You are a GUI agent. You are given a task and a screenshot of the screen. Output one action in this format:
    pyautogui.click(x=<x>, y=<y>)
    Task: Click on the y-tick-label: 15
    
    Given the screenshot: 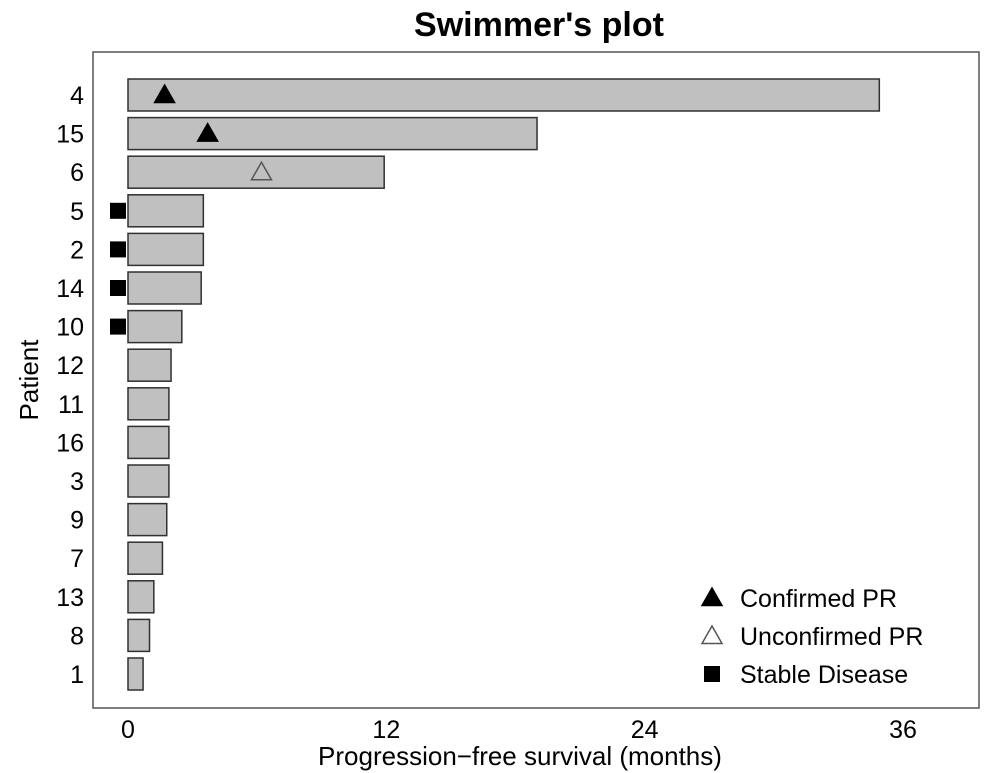 What is the action you would take?
    pyautogui.click(x=70, y=135)
    